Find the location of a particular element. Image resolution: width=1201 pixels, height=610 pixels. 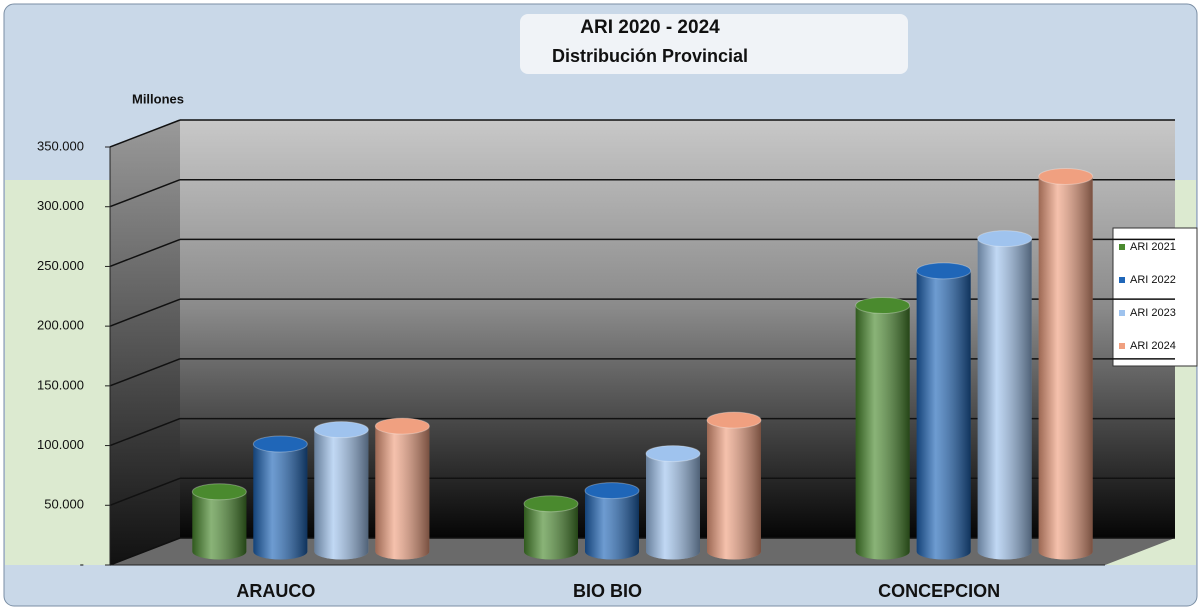

x-tick-label: CONCEPCION is located at coordinates (939, 591).